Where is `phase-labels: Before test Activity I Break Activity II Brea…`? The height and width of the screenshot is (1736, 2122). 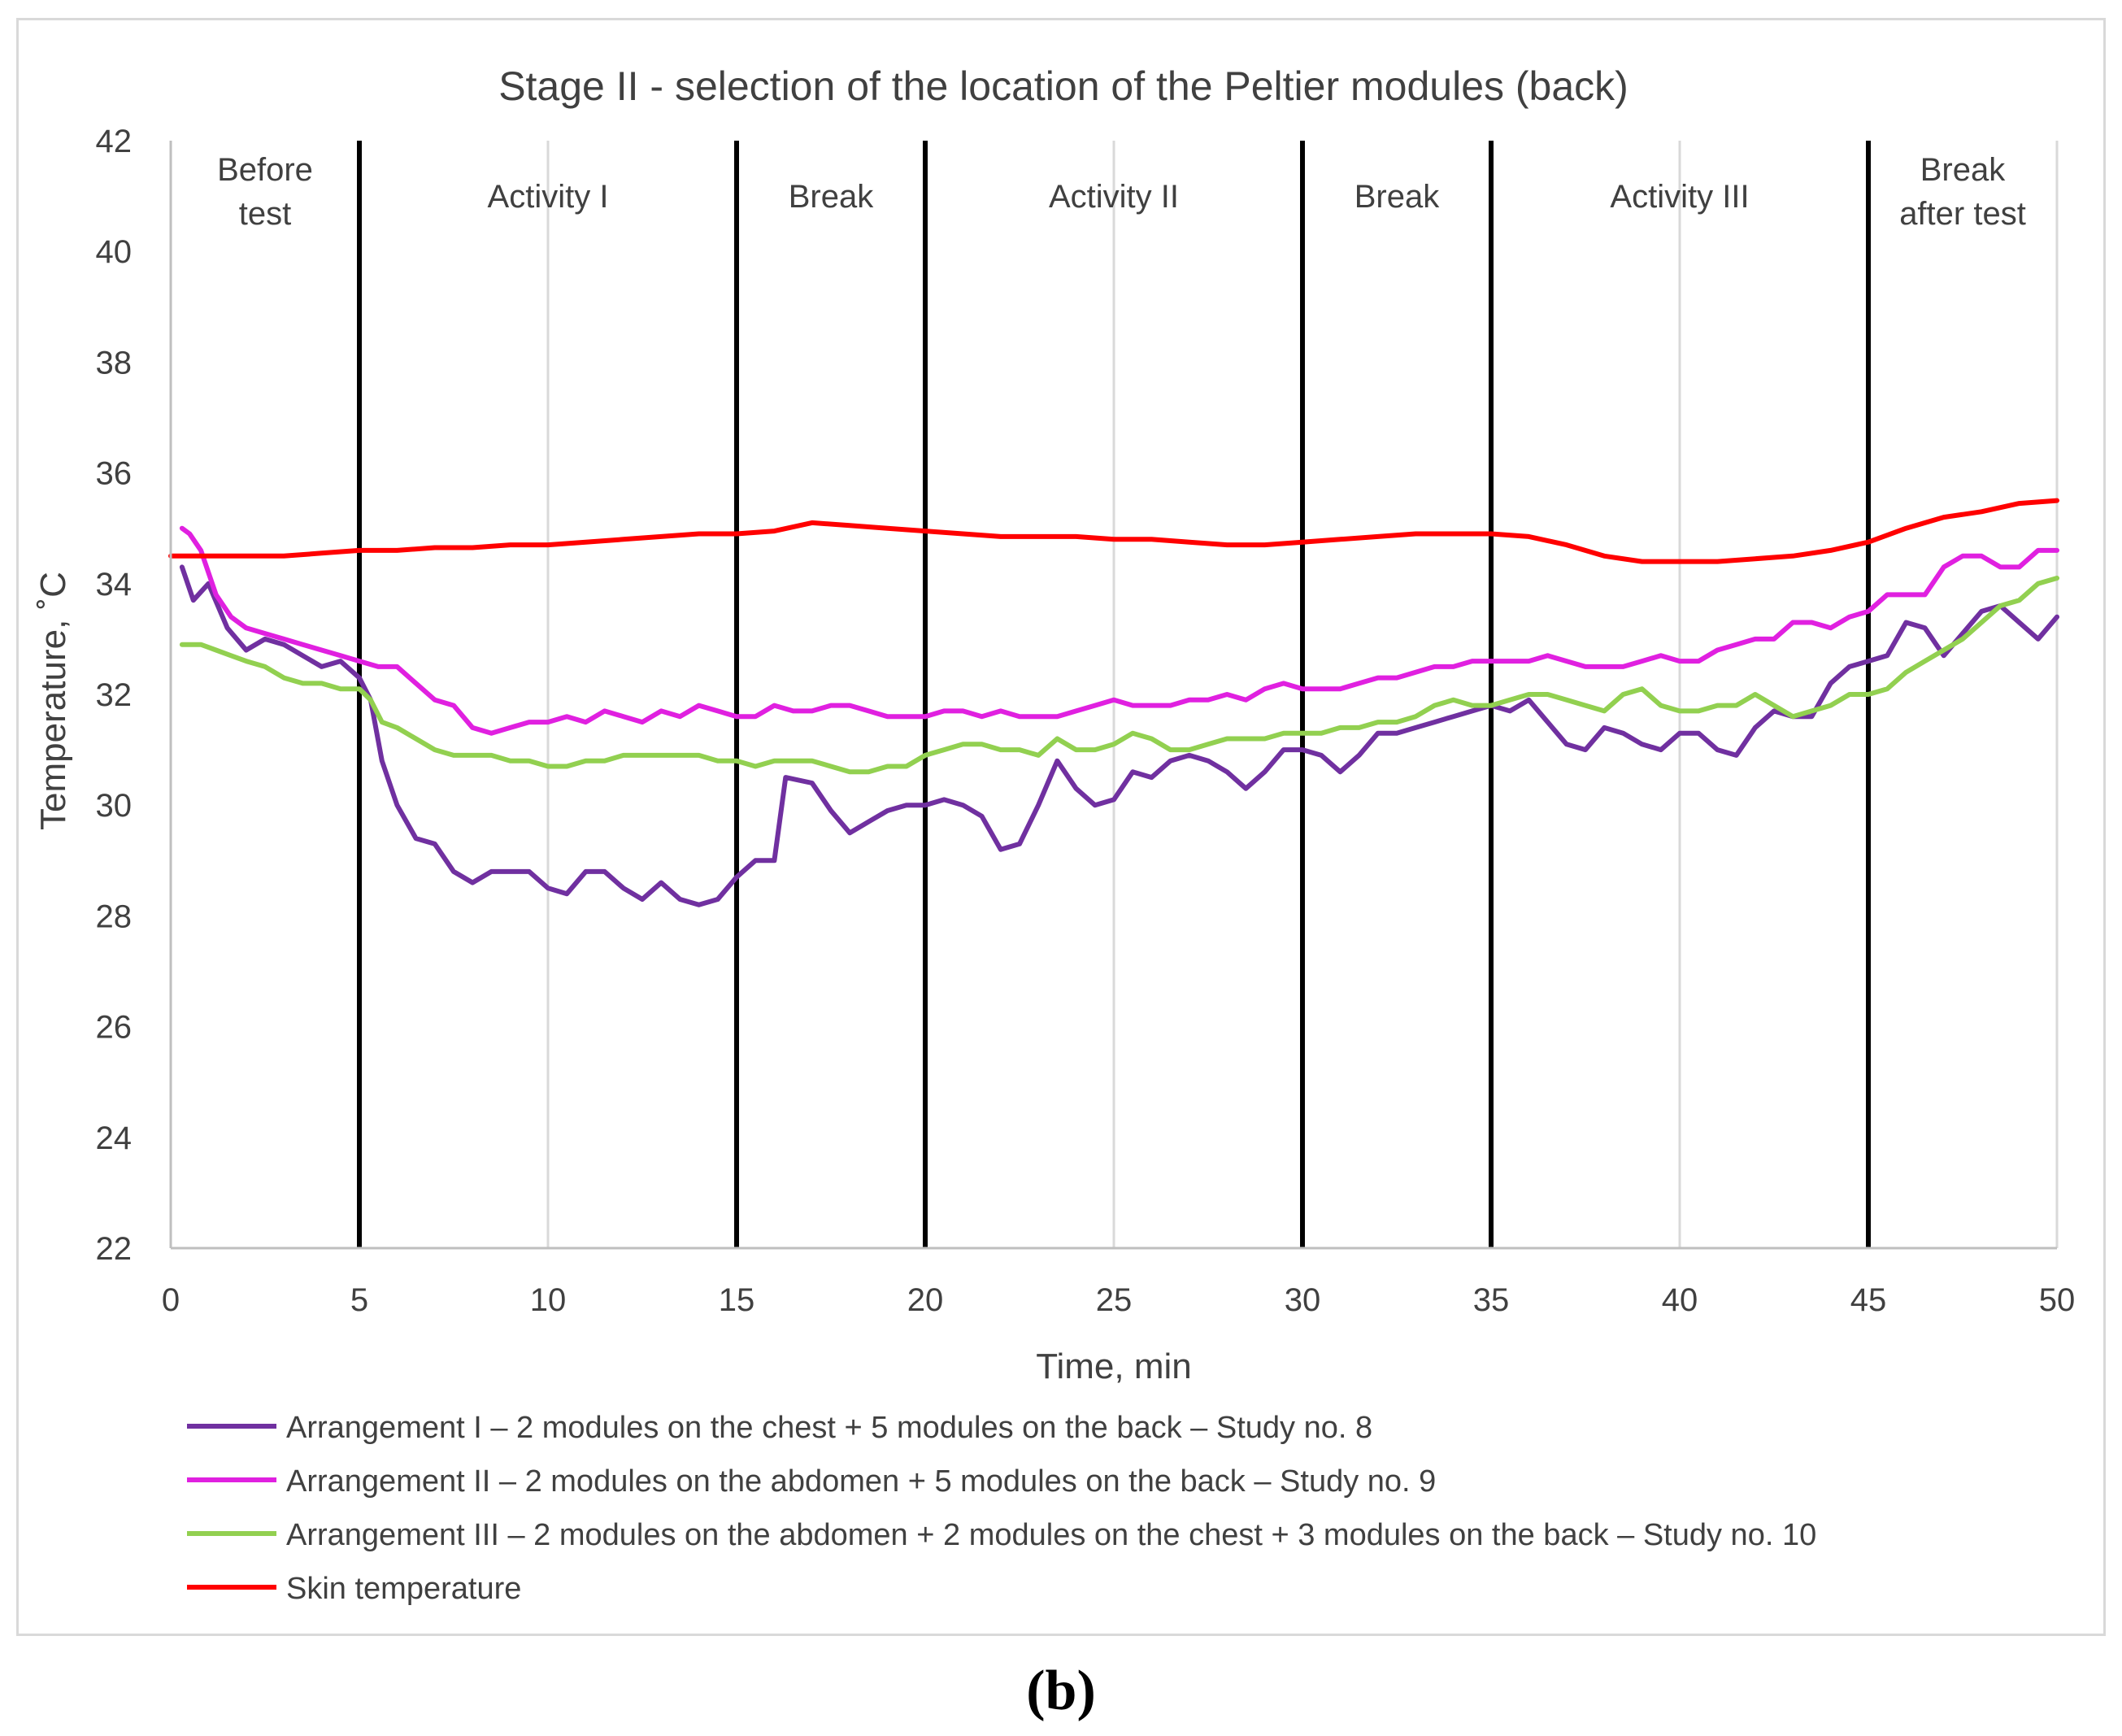
phase-labels: Before test Activity I Break Activity II Brea… is located at coordinates (1121, 192).